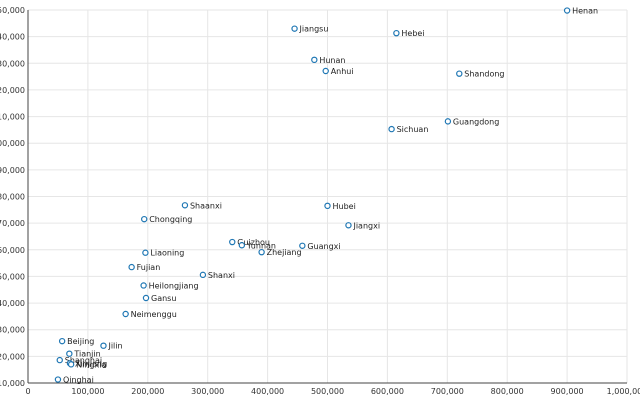 This screenshot has width=640, height=400. What do you see at coordinates (344, 206) in the screenshot?
I see `point-label: Hubei` at bounding box center [344, 206].